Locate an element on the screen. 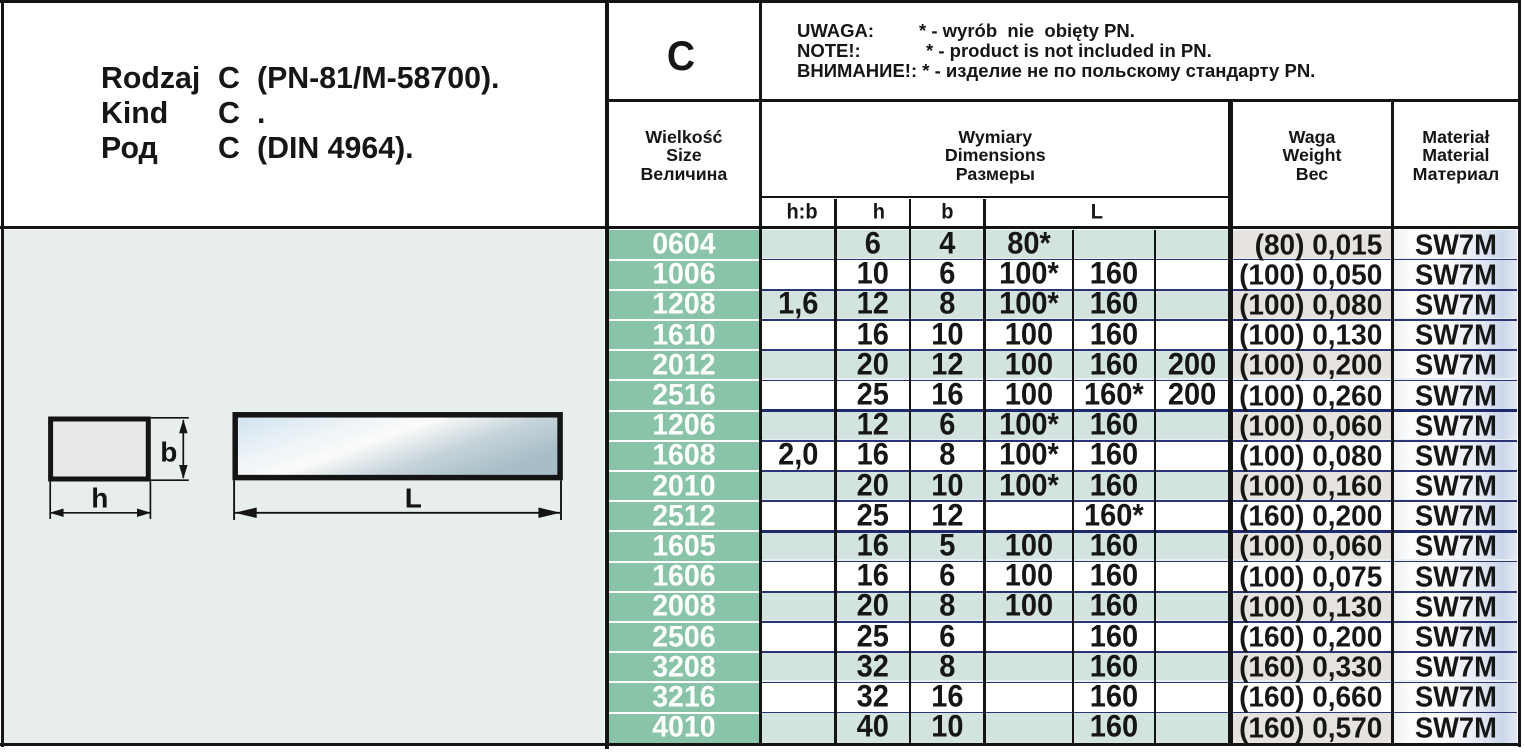 The image size is (1524, 752). svg-text: h is located at coordinates (99, 497).